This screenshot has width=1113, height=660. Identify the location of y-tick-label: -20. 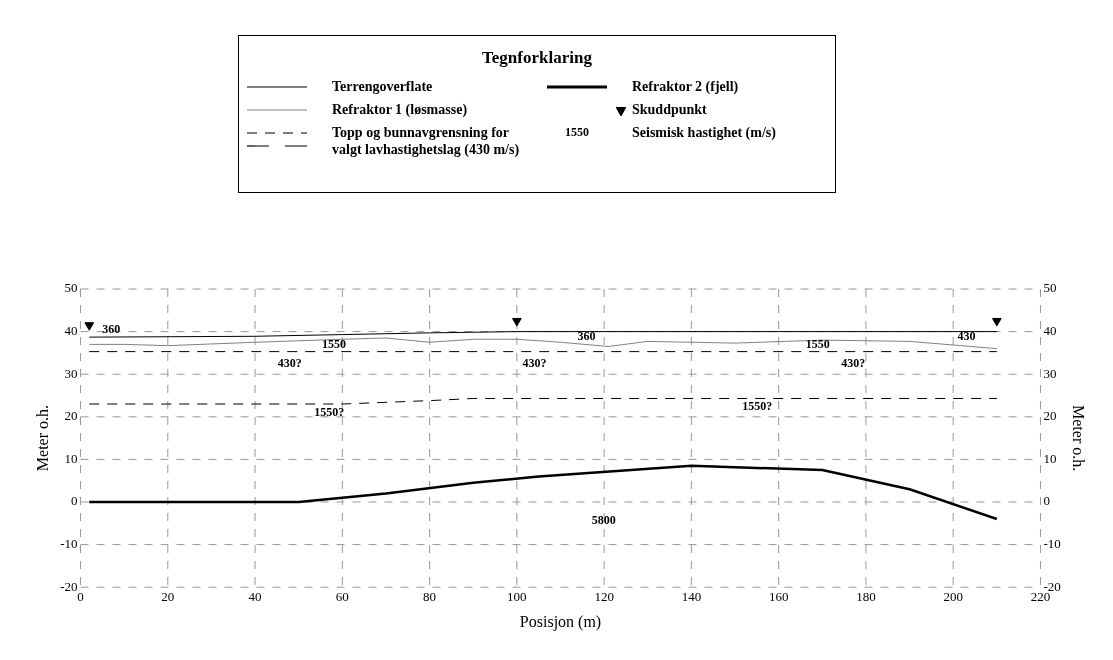
(69, 586).